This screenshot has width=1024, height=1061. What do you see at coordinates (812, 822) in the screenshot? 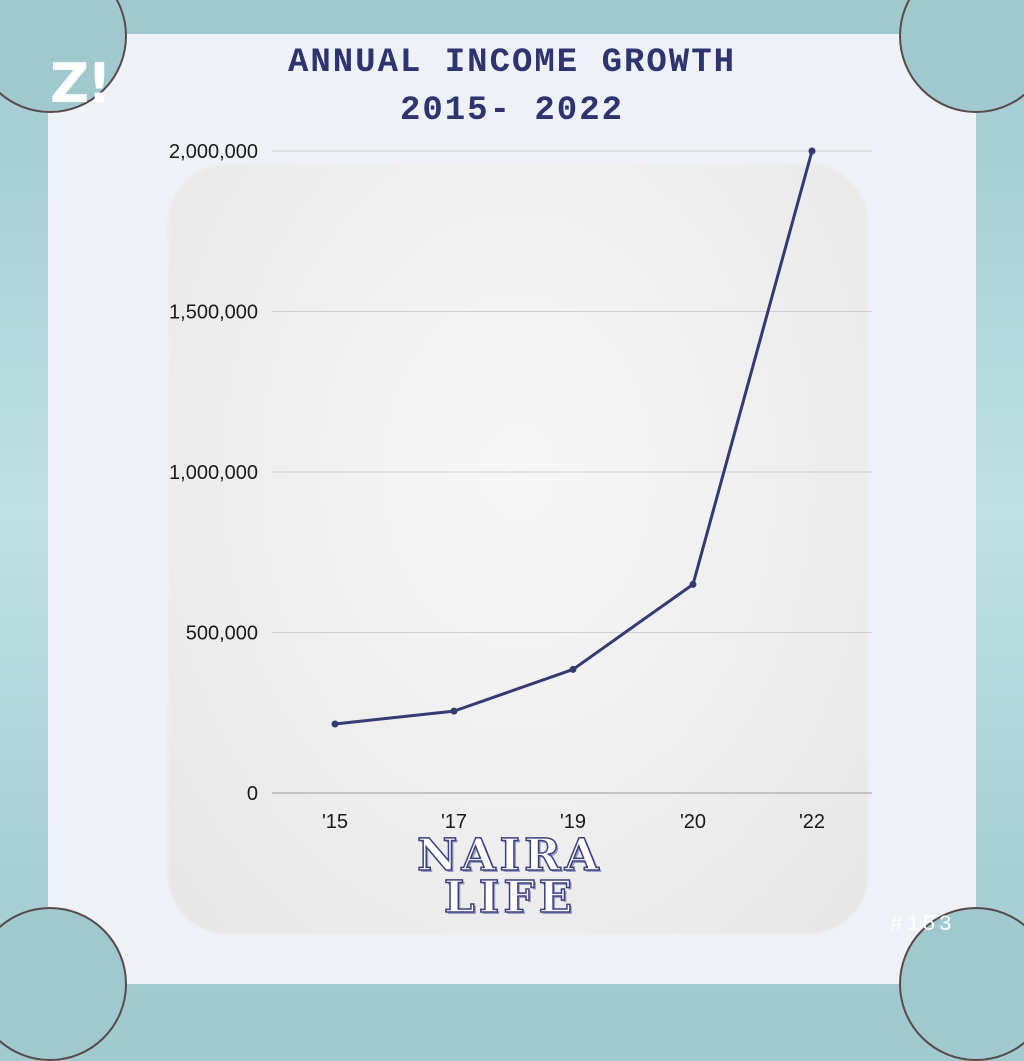
I see `x-tick-label: '22` at bounding box center [812, 822].